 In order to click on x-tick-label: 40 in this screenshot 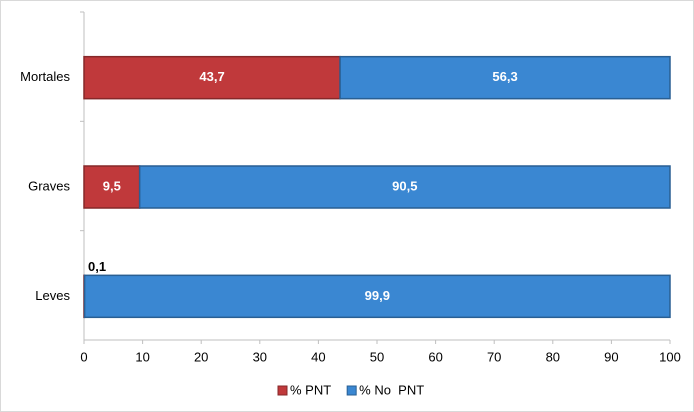, I will do `click(318, 356)`.